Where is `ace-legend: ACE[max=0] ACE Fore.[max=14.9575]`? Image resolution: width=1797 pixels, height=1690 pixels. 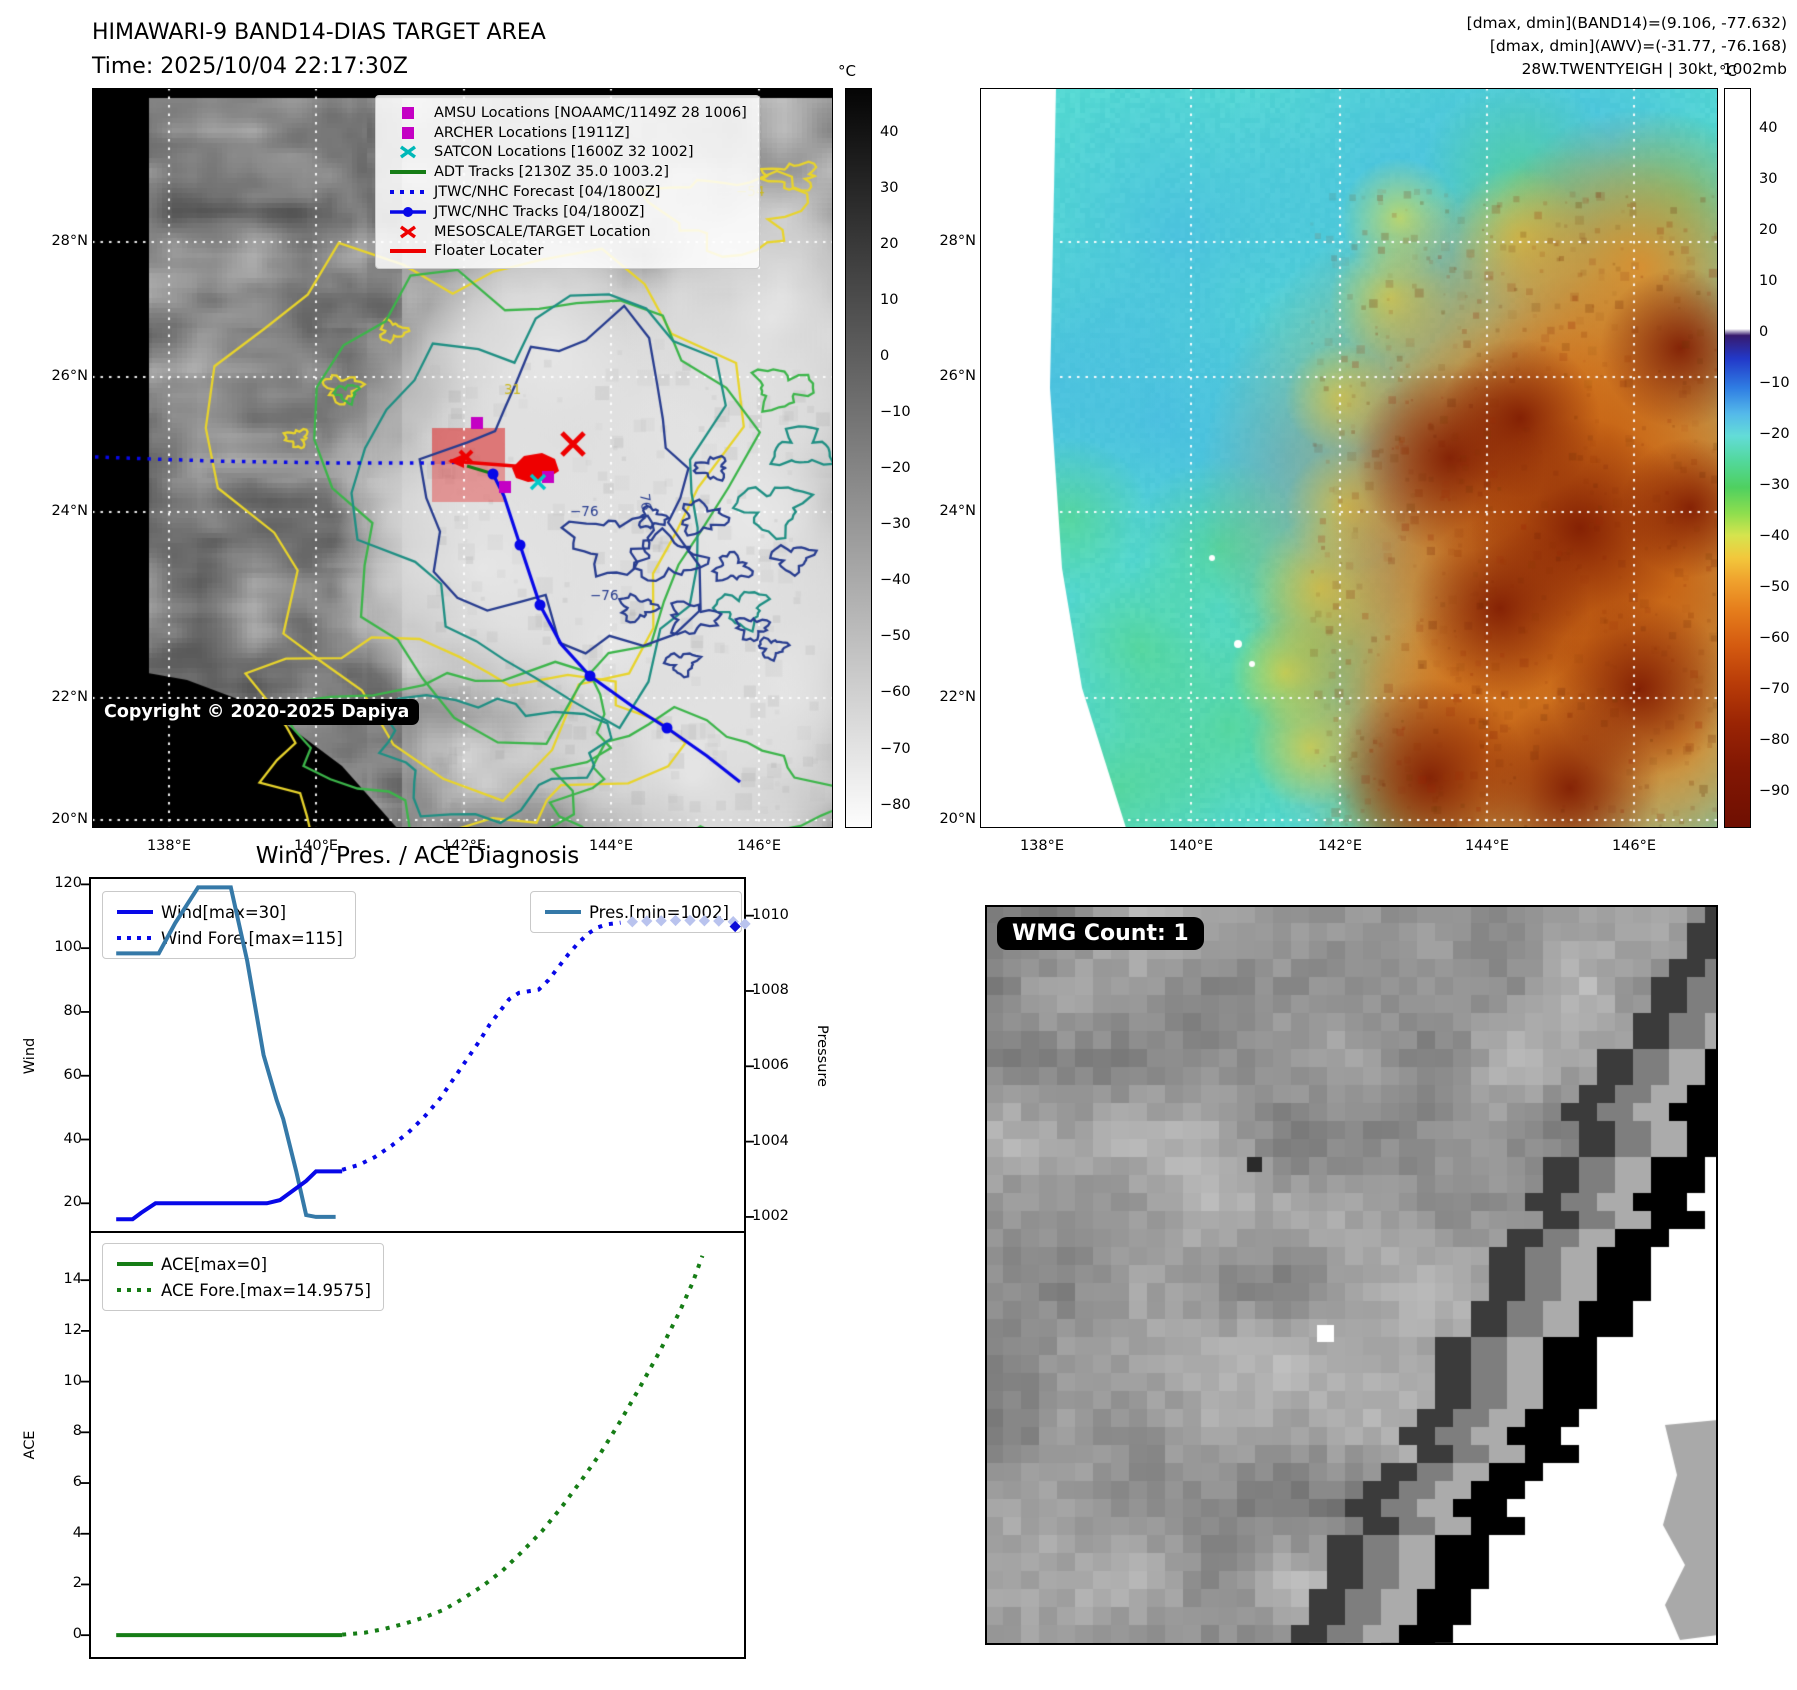
ace-legend: ACE[max=0] ACE Fore.[max=14.9575] is located at coordinates (243, 1277).